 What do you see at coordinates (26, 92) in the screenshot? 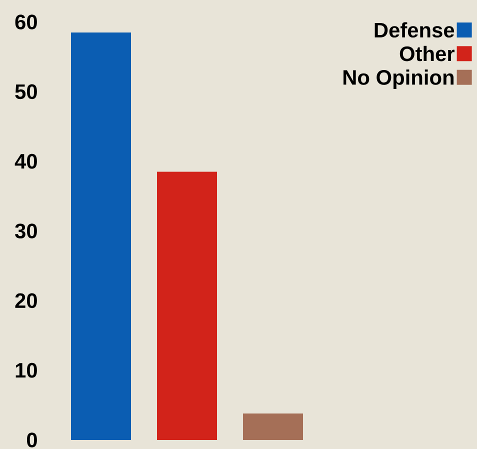
I see `y-tick-label: 50` at bounding box center [26, 92].